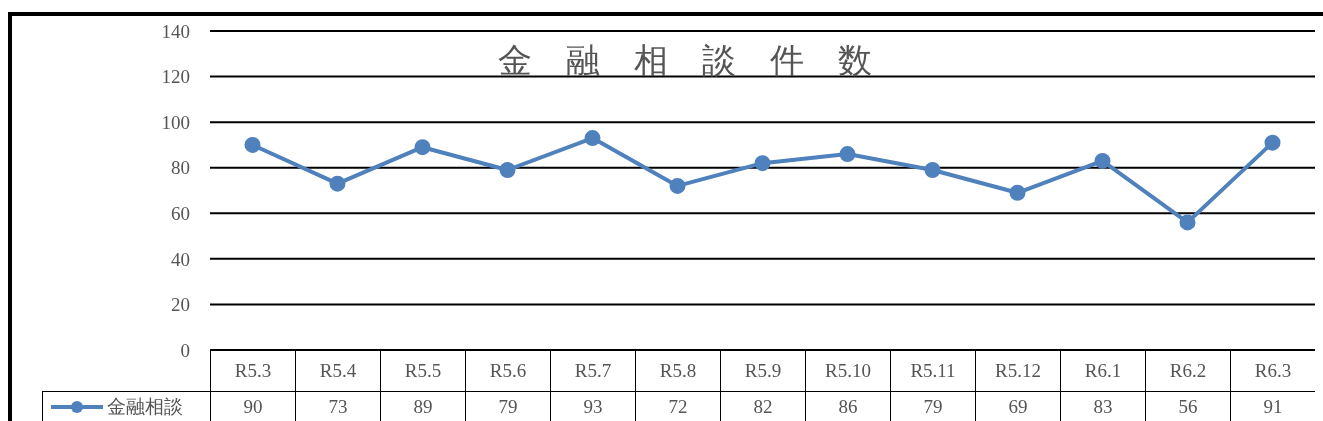 The width and height of the screenshot is (1323, 421). I want to click on x-tick-label: R5.11, so click(932, 371).